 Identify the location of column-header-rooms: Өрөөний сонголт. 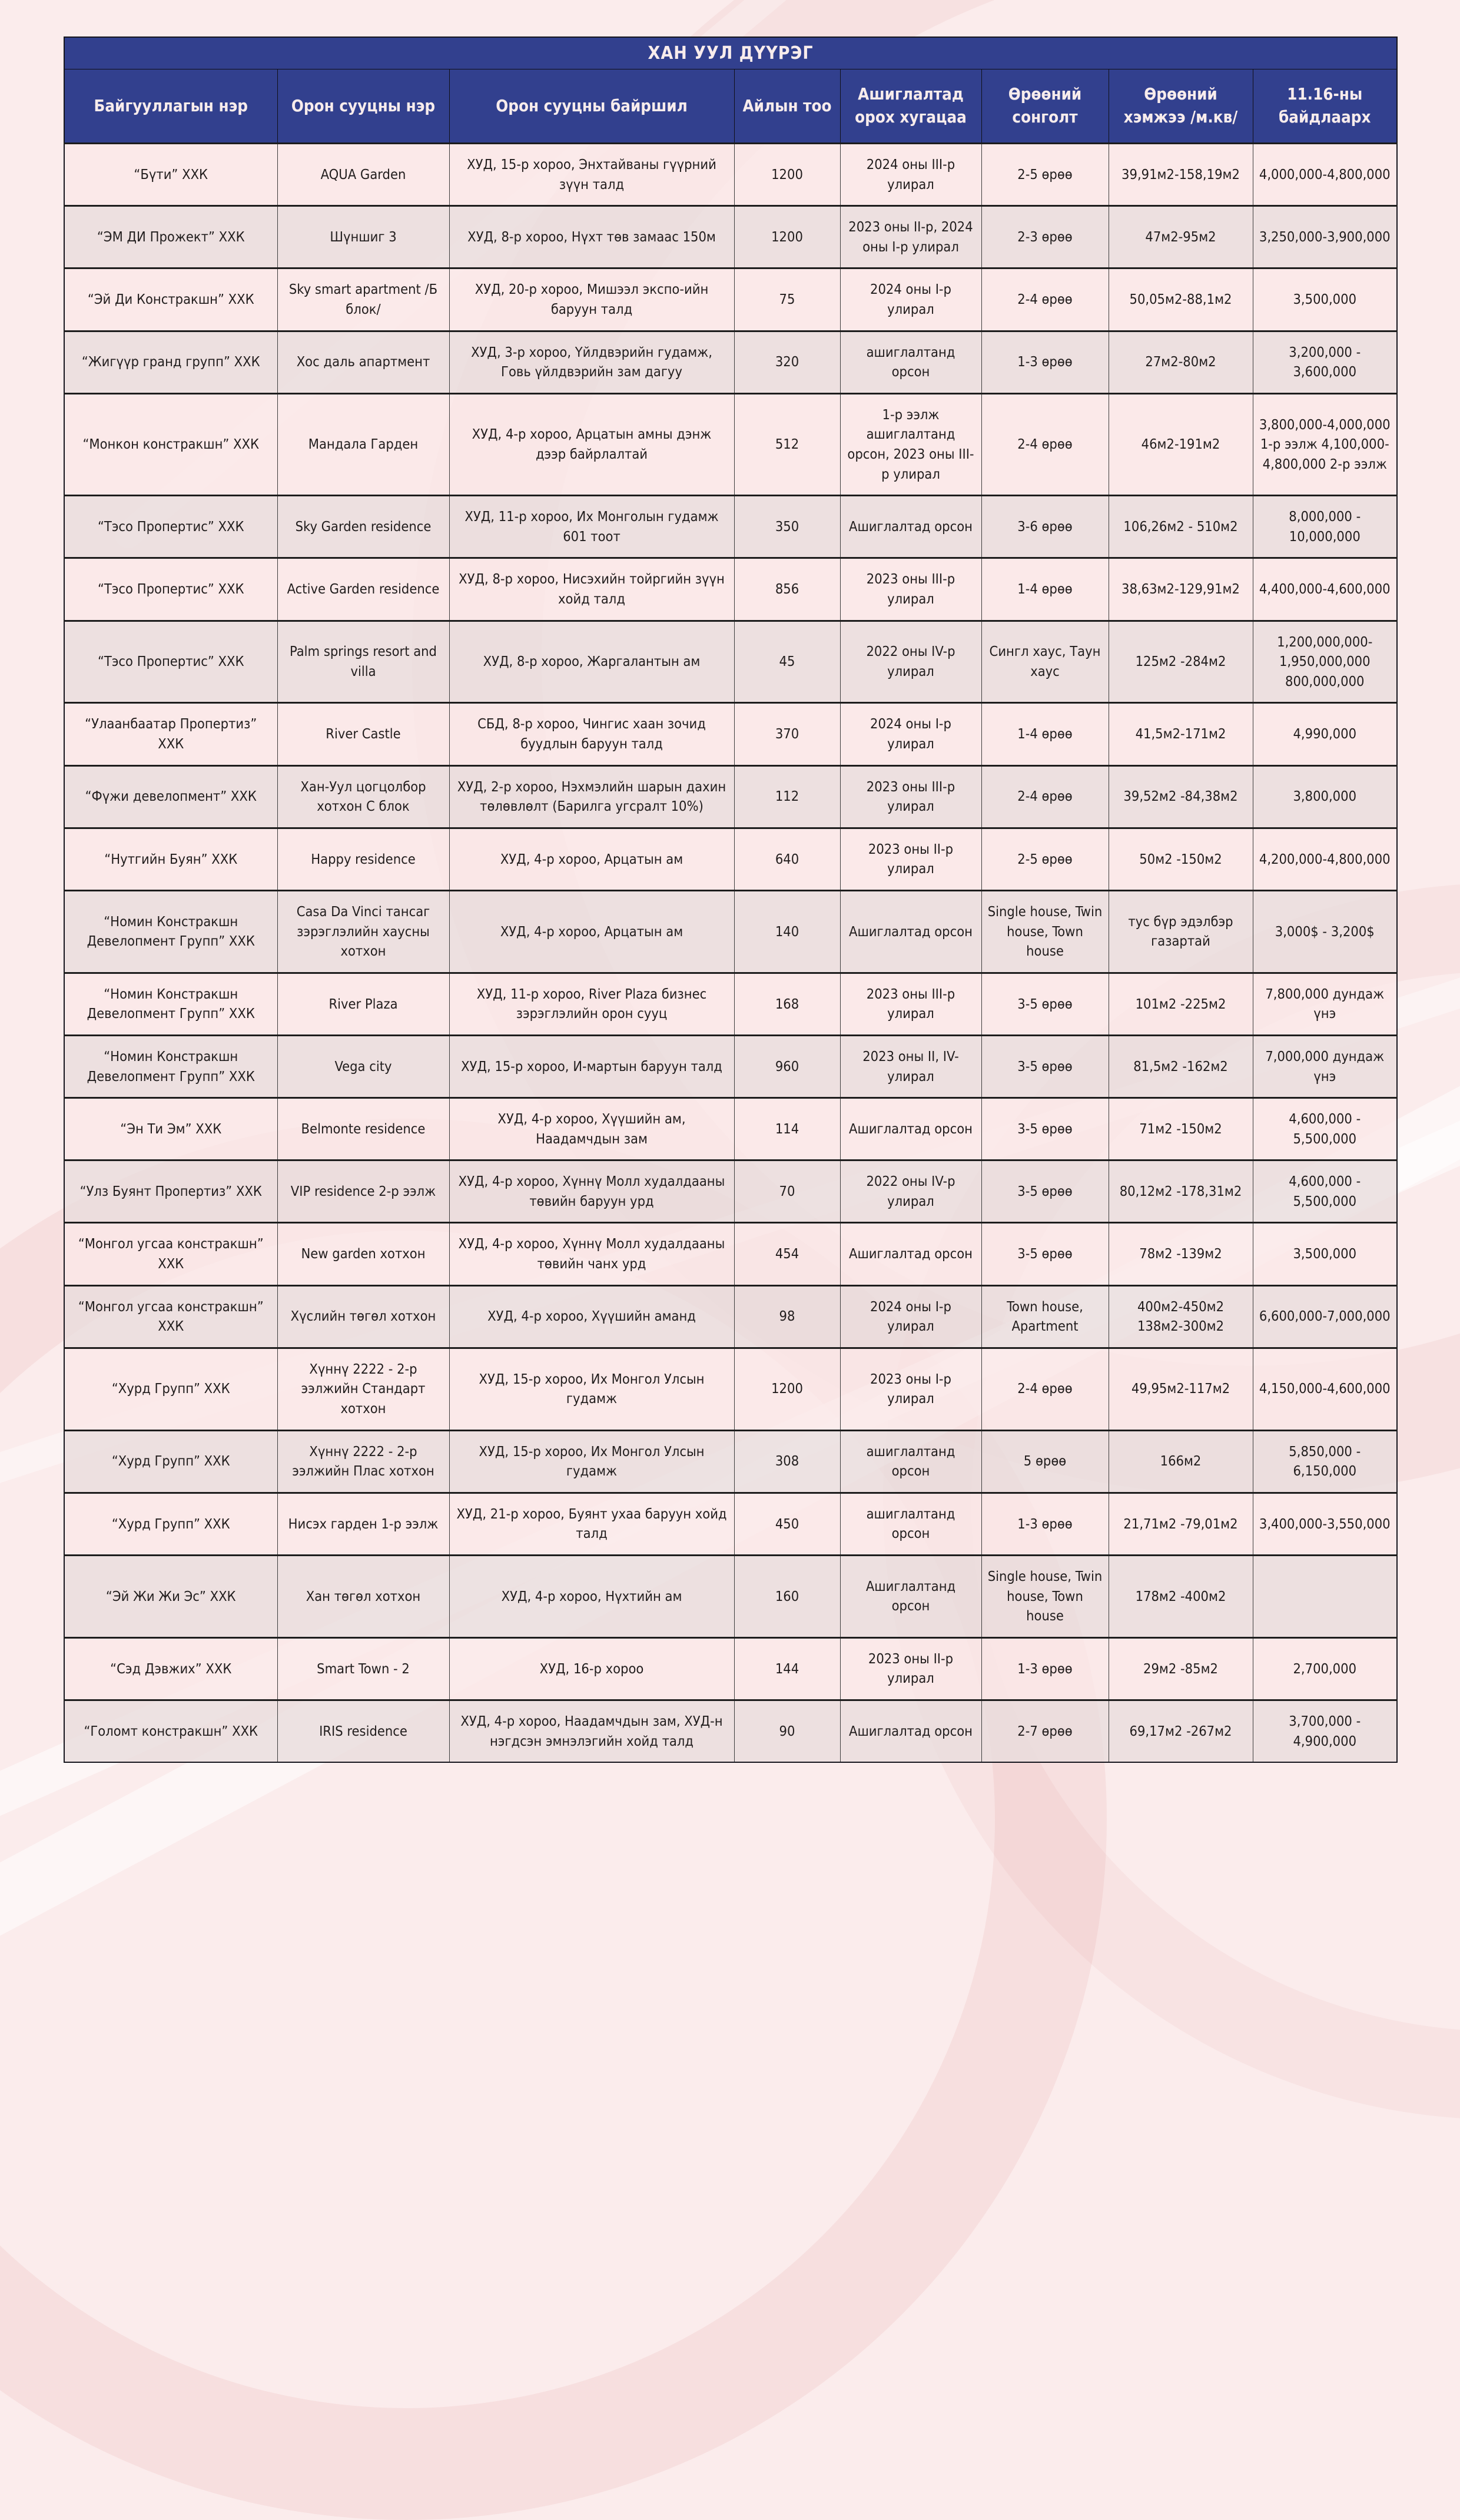
(1045, 106).